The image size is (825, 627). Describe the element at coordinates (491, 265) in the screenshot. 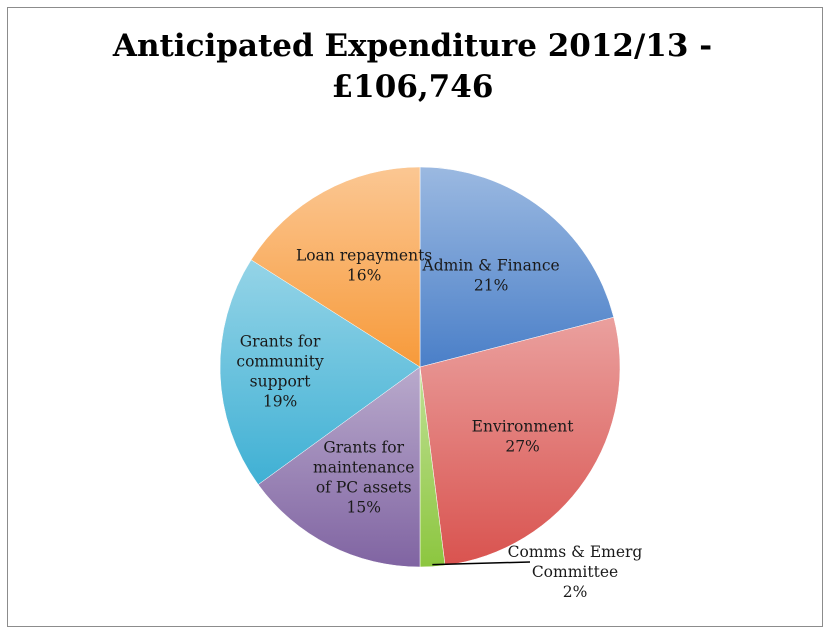

I see `slice-name-0-0: Admin & Finance` at that location.